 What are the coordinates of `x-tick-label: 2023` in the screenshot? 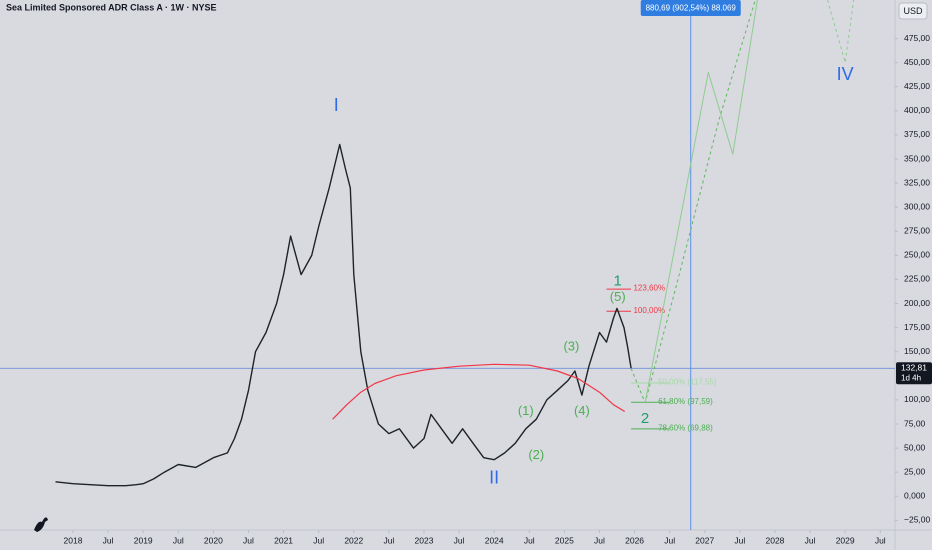 It's located at (424, 540).